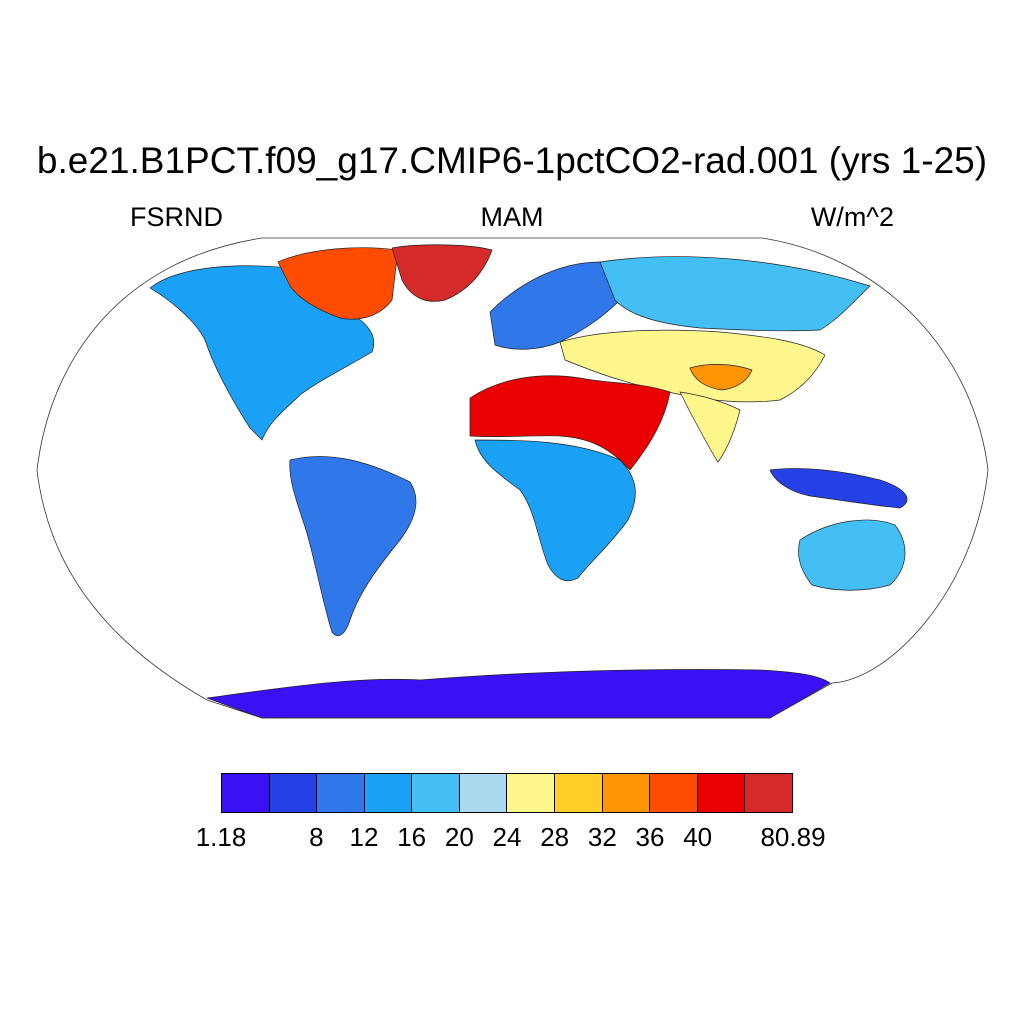  I want to click on colorbar-tick-label: 28, so click(555, 837).